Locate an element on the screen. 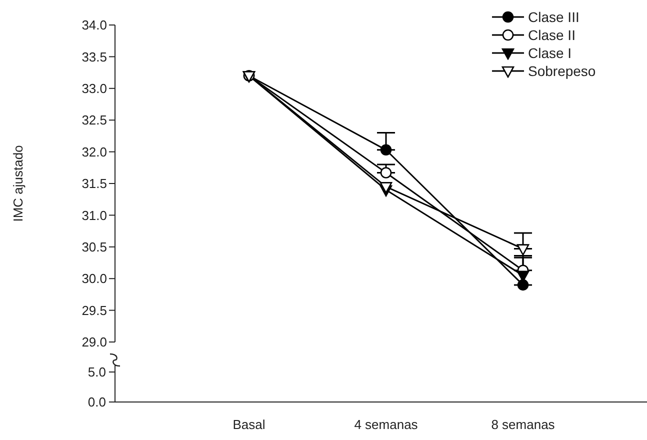 This screenshot has width=647, height=440. y-tick-label: 33.5 is located at coordinates (94, 56).